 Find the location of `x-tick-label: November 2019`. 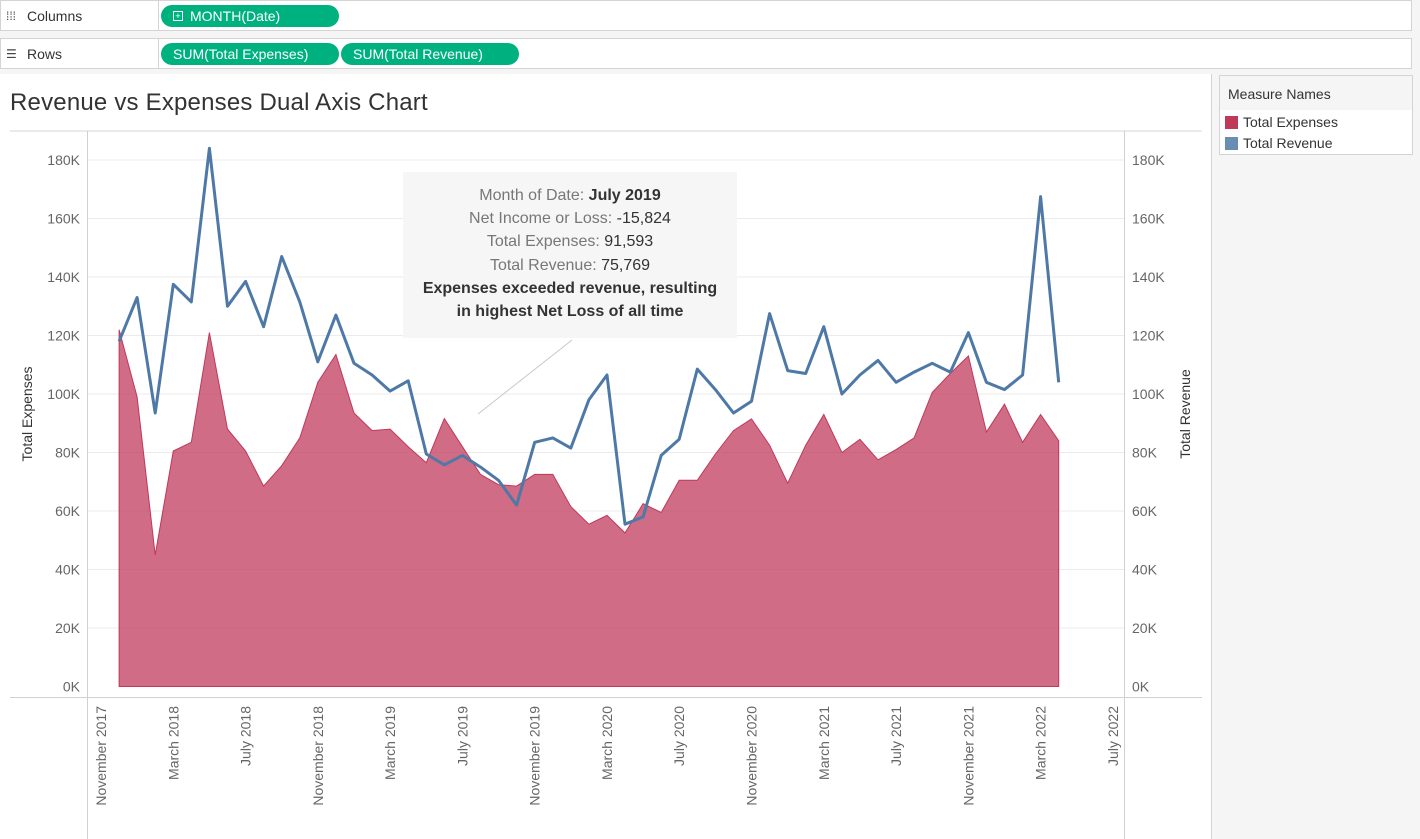

x-tick-label: November 2019 is located at coordinates (535, 756).